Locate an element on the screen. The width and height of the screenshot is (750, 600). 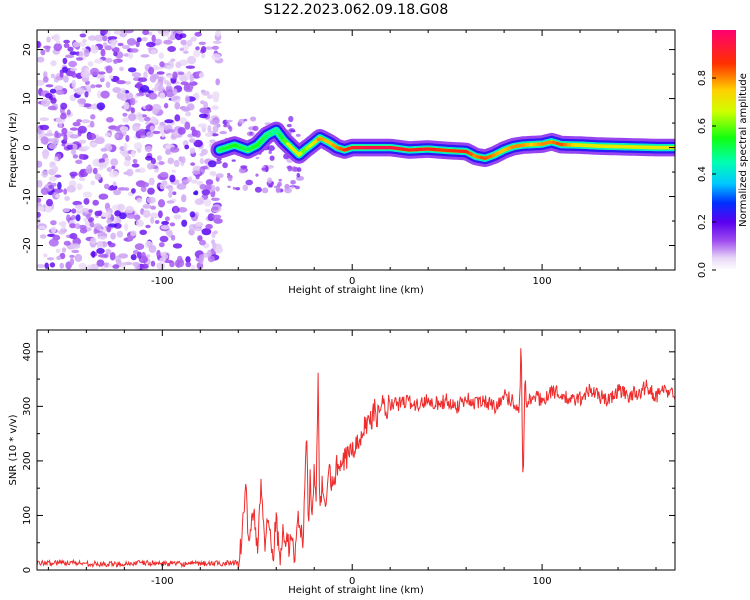
snr-y-tick-label: 200 is located at coordinates (27, 460).